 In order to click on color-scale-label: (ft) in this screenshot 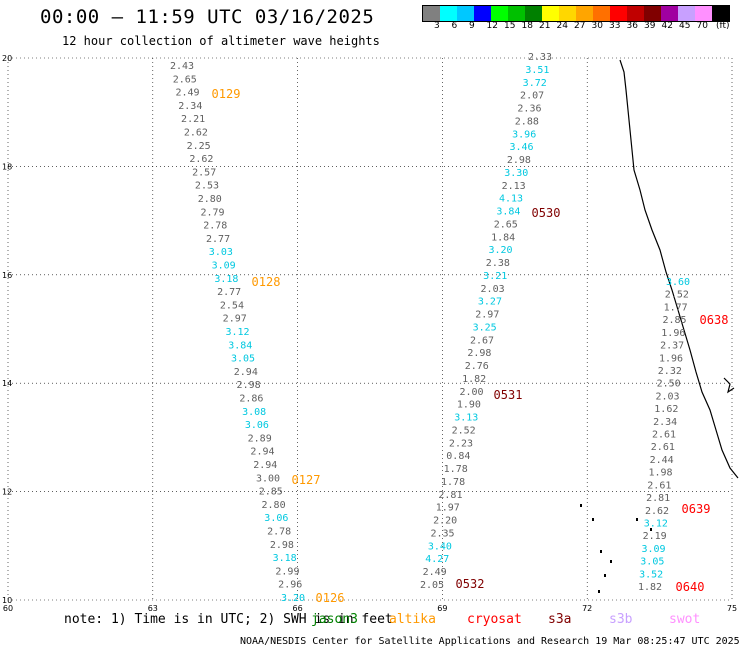, I will do `click(723, 26)`.